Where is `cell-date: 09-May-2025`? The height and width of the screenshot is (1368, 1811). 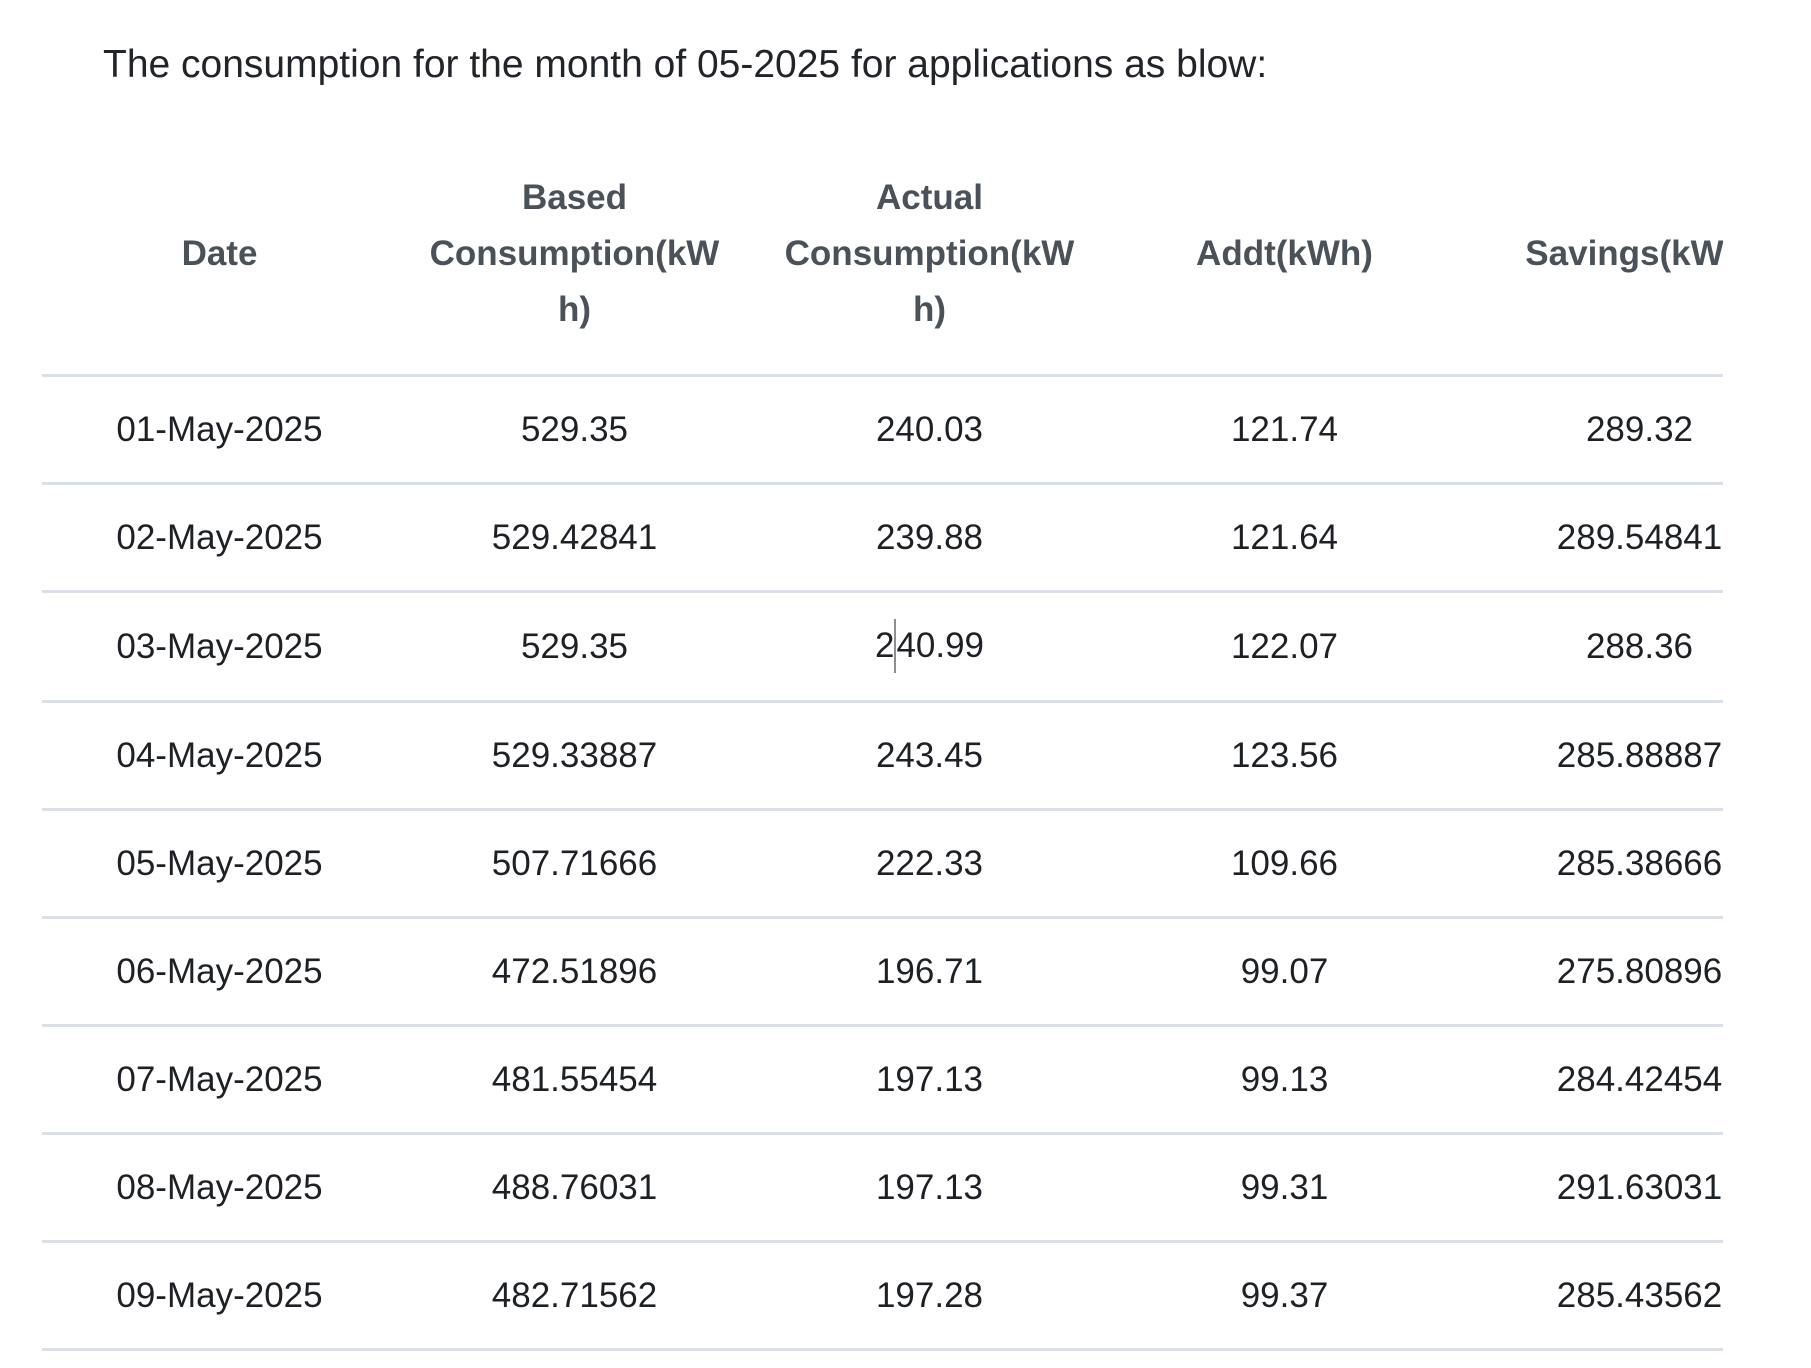 cell-date: 09-May-2025 is located at coordinates (219, 1296).